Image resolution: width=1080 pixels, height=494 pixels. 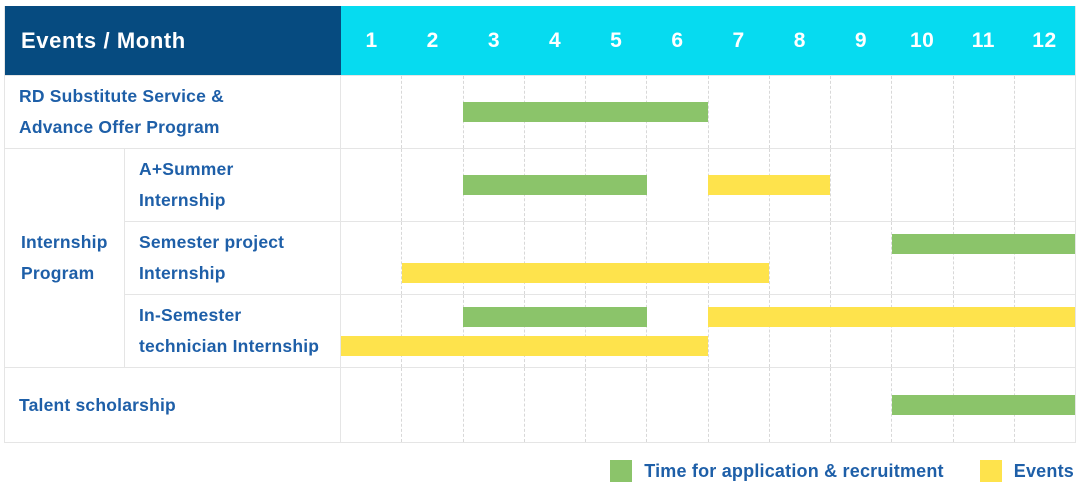 I want to click on group-label-internship-program: Internship Program, so click(x=65, y=257).